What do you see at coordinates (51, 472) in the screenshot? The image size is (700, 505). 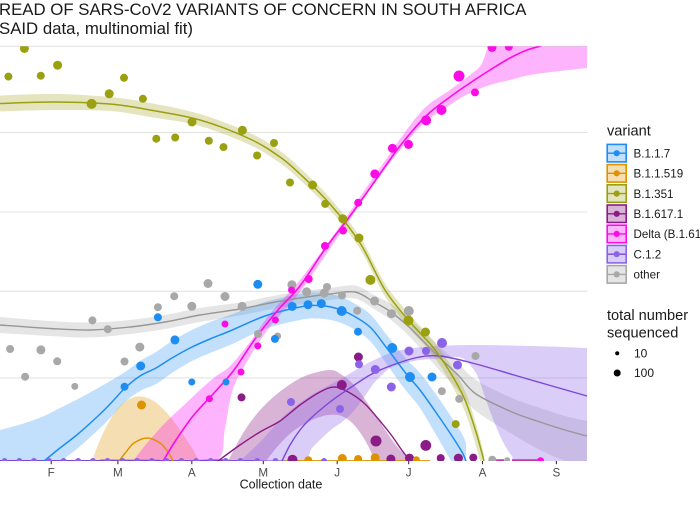 I see `svg-text: F` at bounding box center [51, 472].